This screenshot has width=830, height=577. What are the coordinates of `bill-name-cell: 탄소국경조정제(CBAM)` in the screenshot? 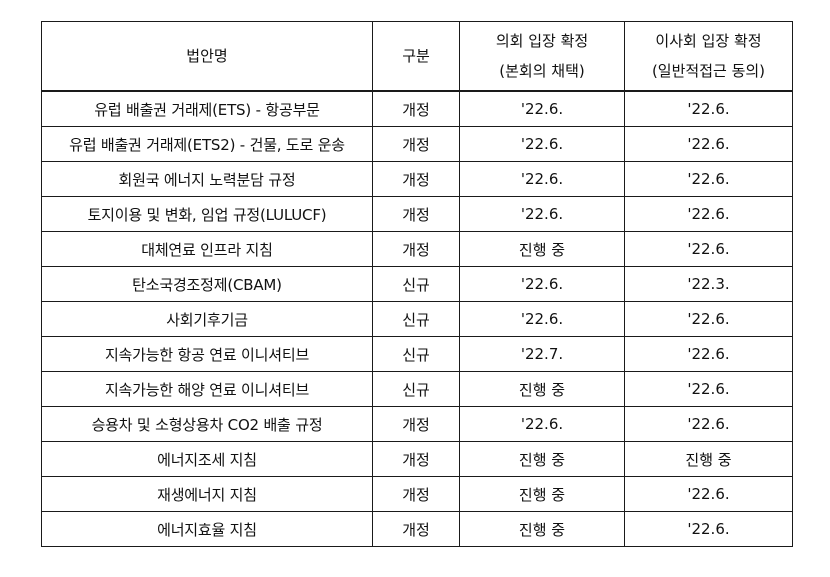 It's located at (207, 284).